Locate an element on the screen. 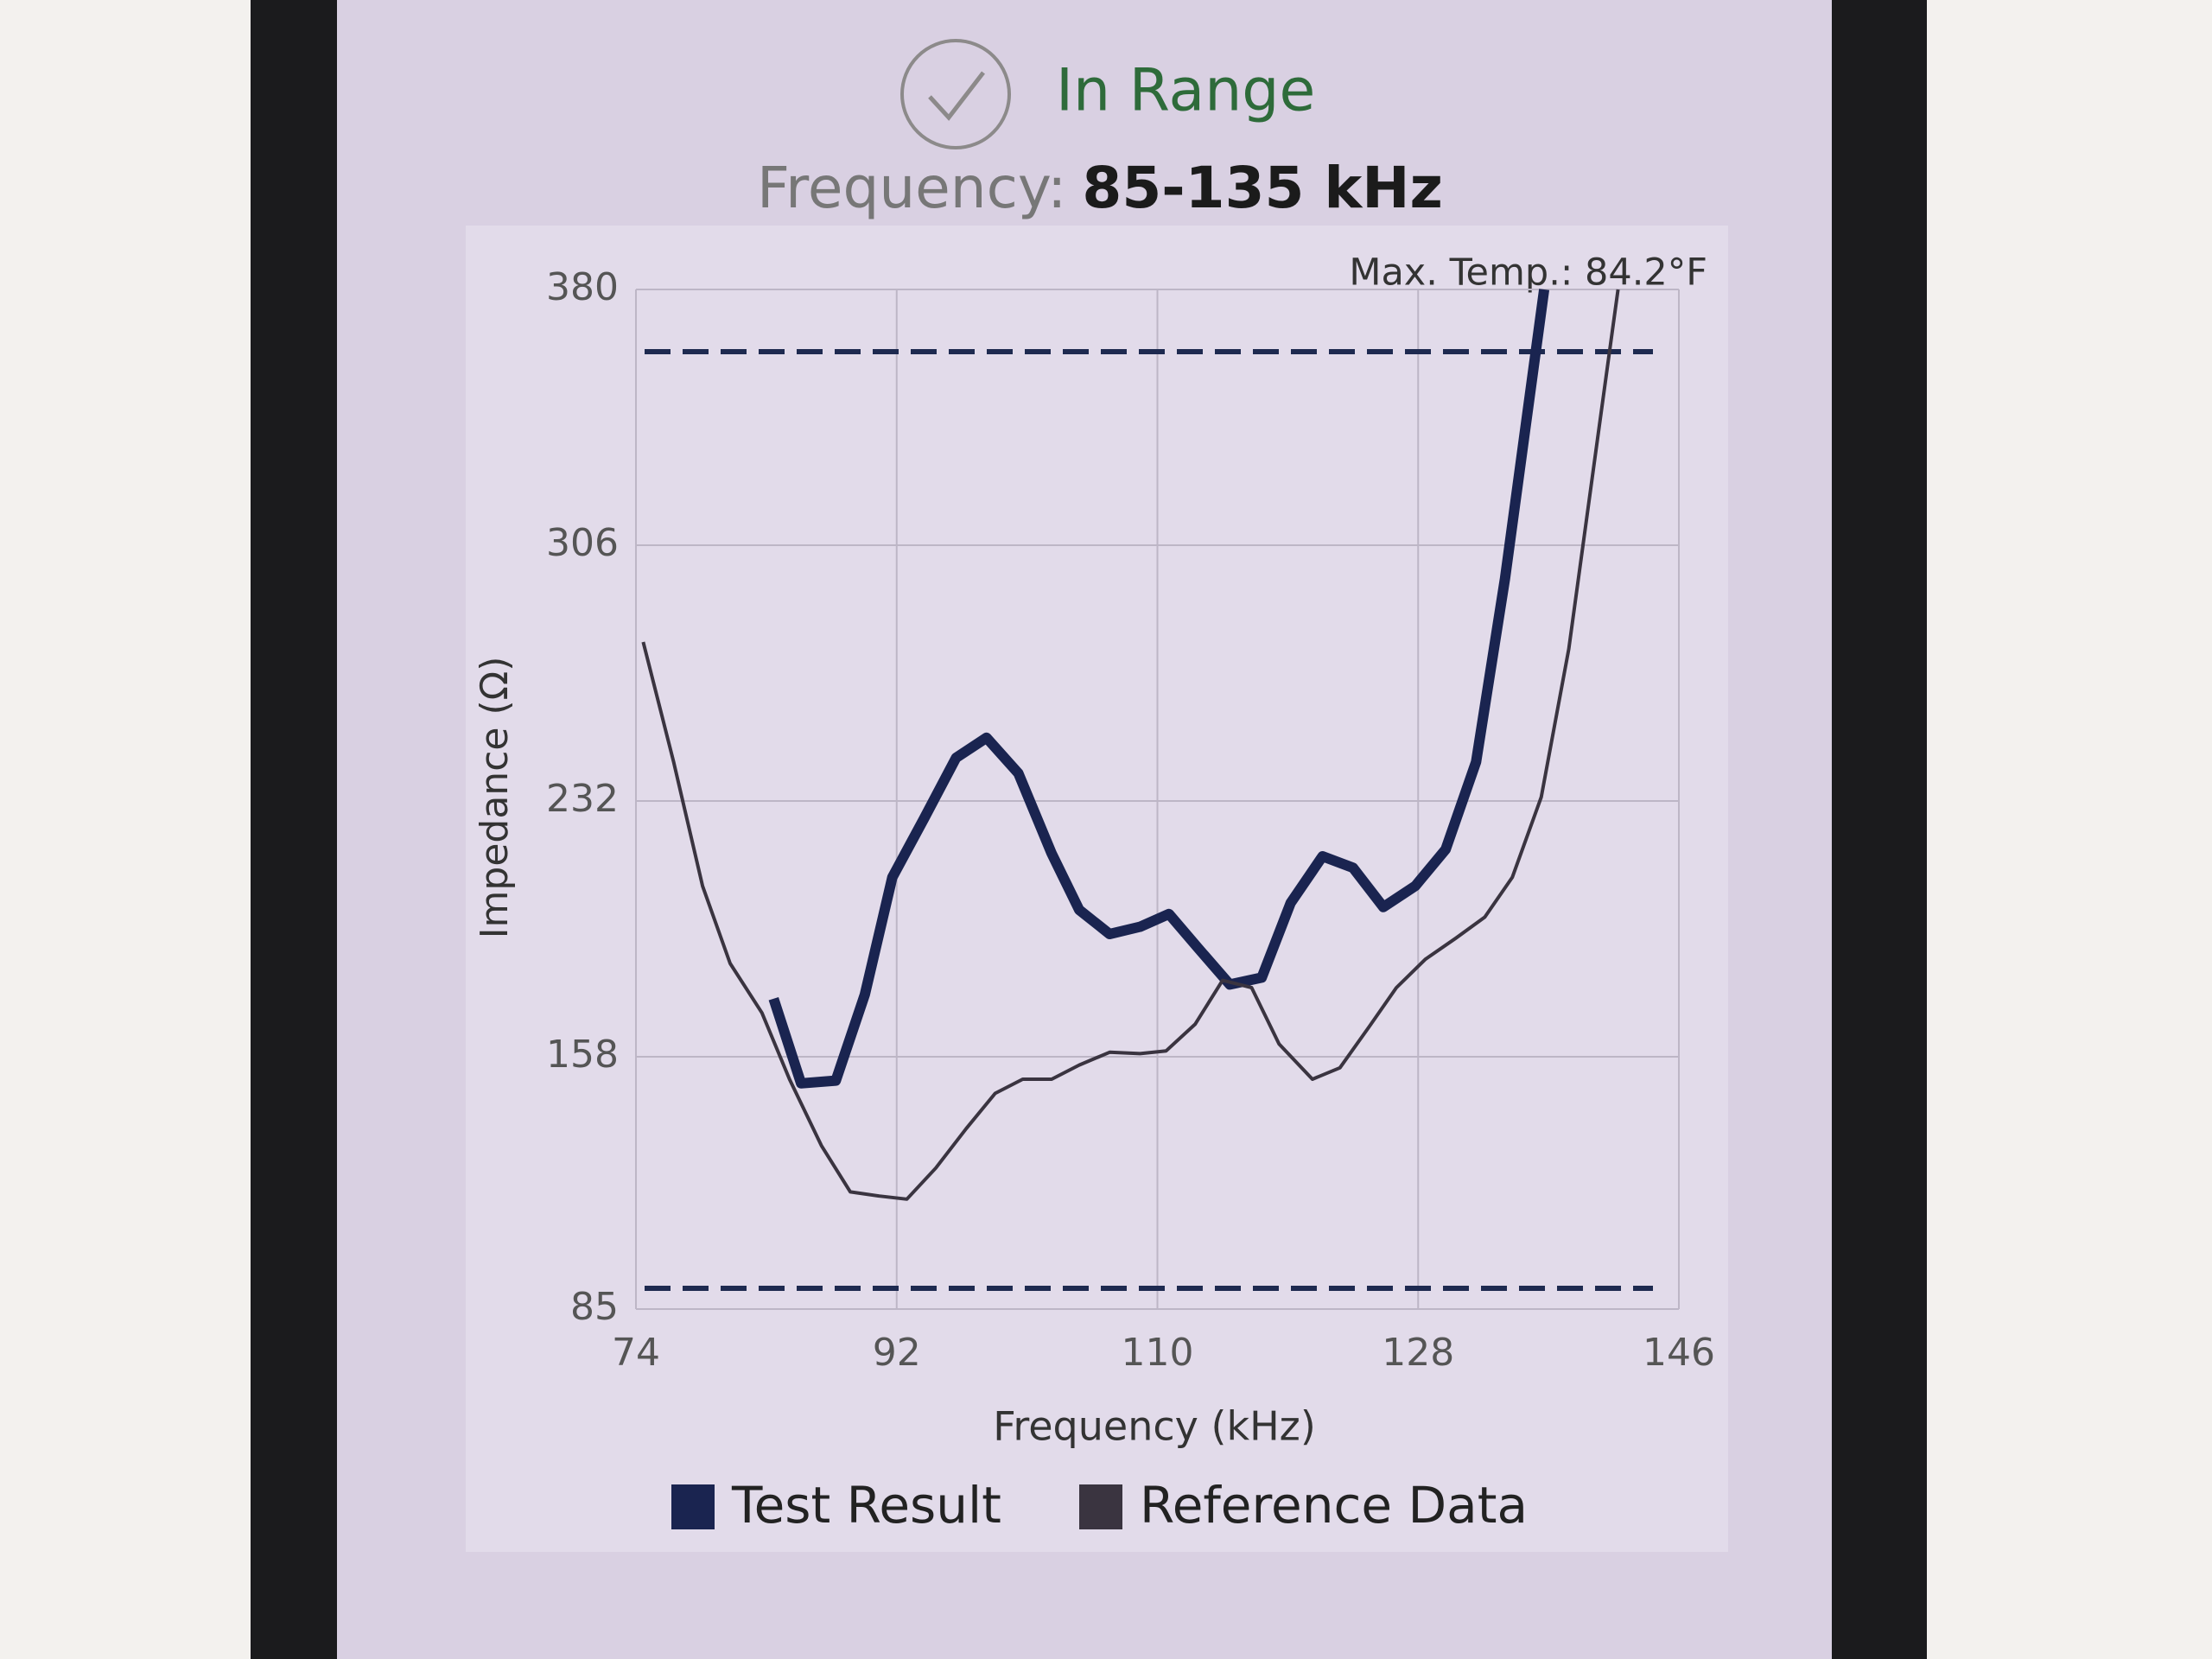 Image resolution: width=2212 pixels, height=1659 pixels. y-tick-label: 306 is located at coordinates (582, 543).